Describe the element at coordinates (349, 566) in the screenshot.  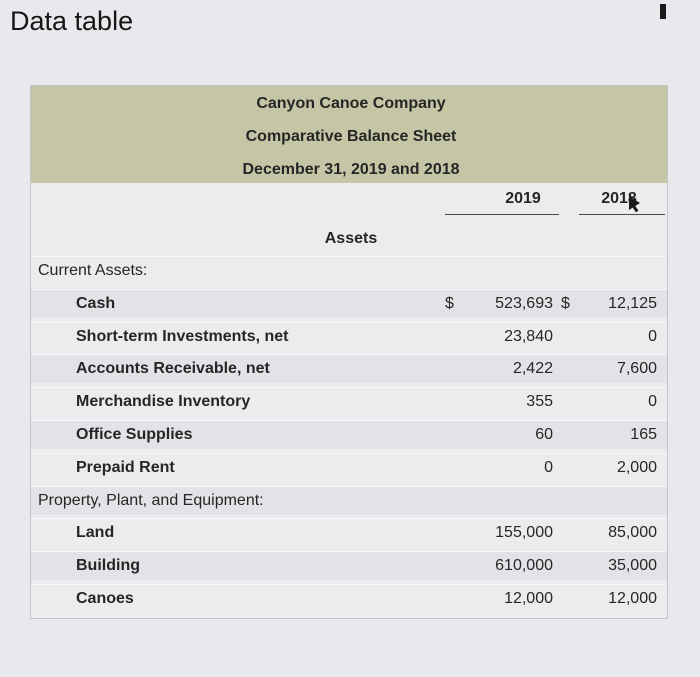
I see `table-row: Building 610,000 35,000` at that location.